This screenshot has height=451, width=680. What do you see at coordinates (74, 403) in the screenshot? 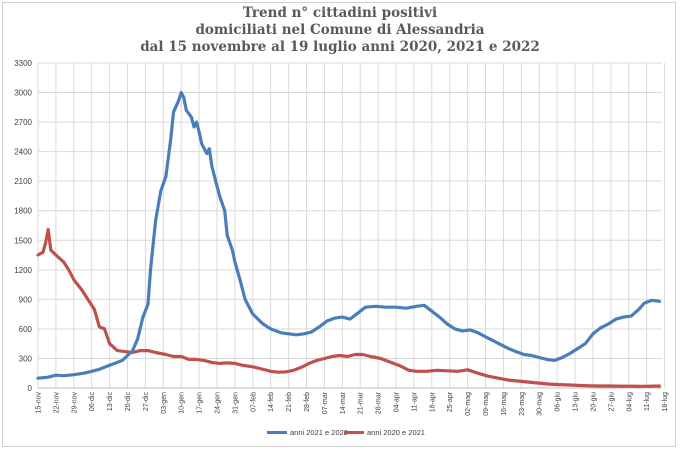
I see `x-tick-label: 29-nov` at bounding box center [74, 403].